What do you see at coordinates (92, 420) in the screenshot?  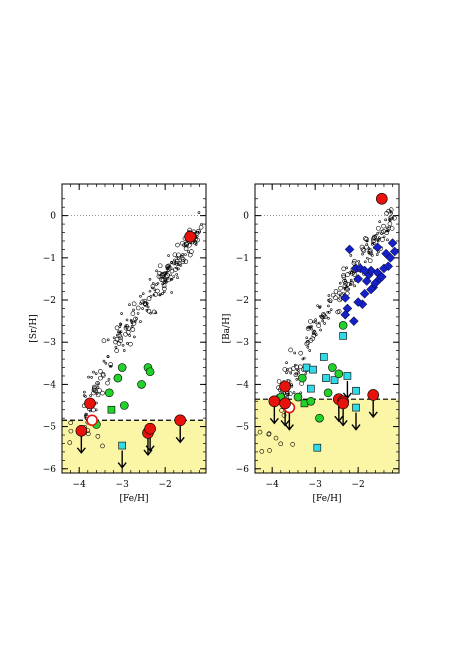 I see `red-open-circle-marker` at bounding box center [92, 420].